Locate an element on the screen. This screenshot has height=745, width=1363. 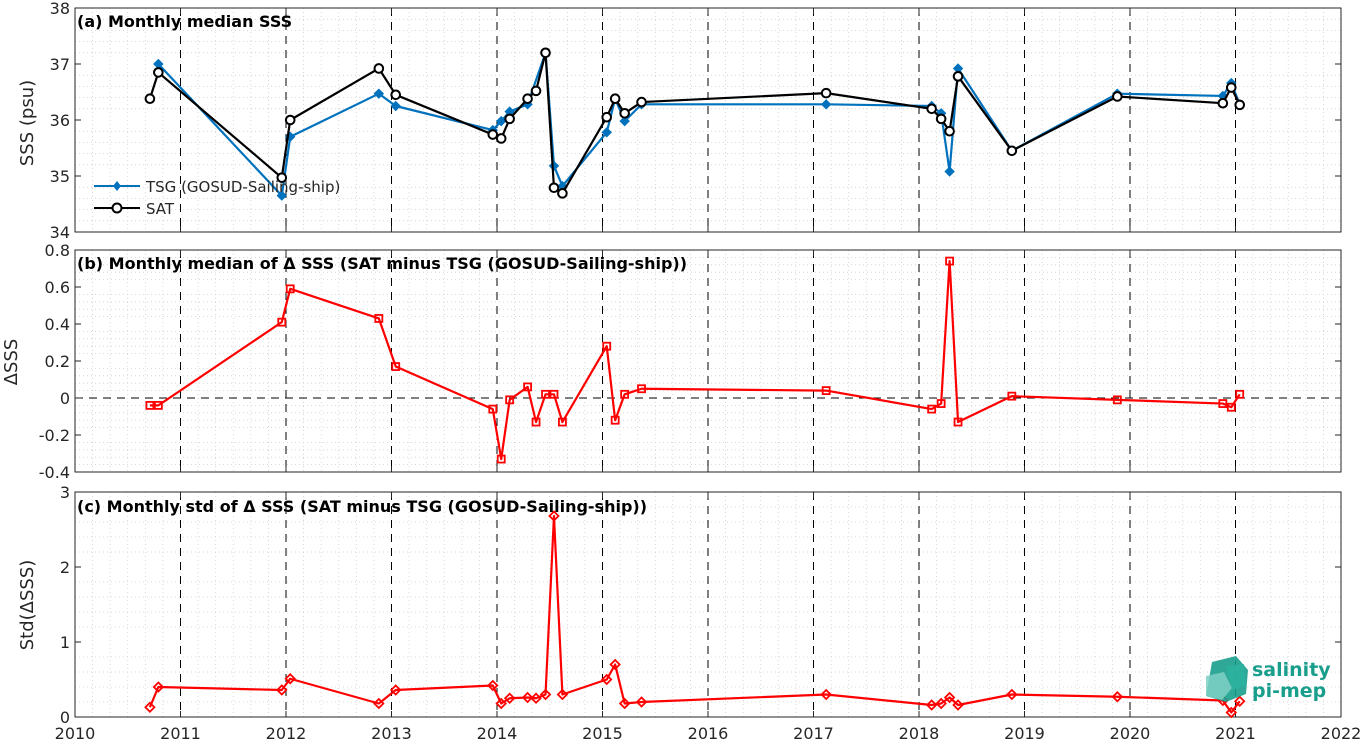
y-tick-label: 0.8 is located at coordinates (57, 250).